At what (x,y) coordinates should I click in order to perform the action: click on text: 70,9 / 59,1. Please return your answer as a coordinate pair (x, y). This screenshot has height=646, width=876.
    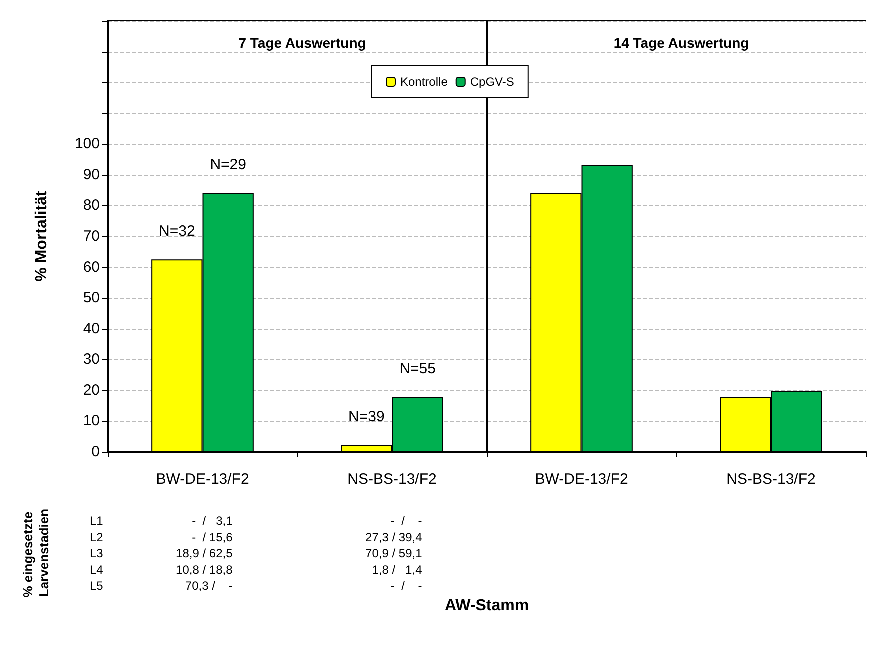
    Looking at the image, I should click on (394, 553).